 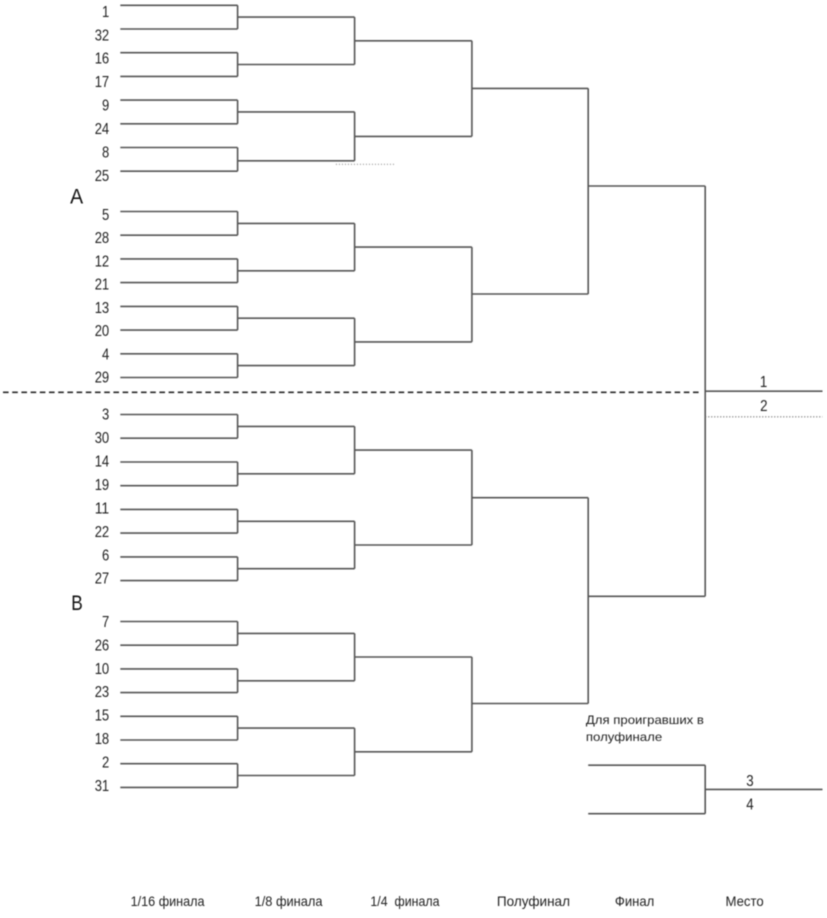 I want to click on svg-text: 6, so click(x=105, y=555).